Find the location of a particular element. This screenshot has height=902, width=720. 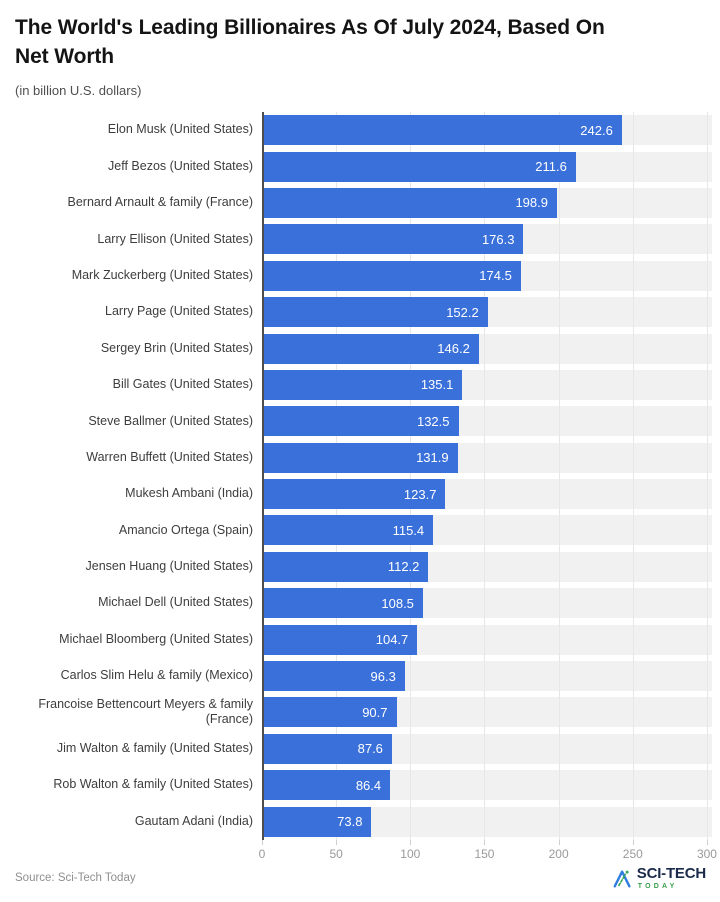

x-tick-label: 0 is located at coordinates (262, 853).